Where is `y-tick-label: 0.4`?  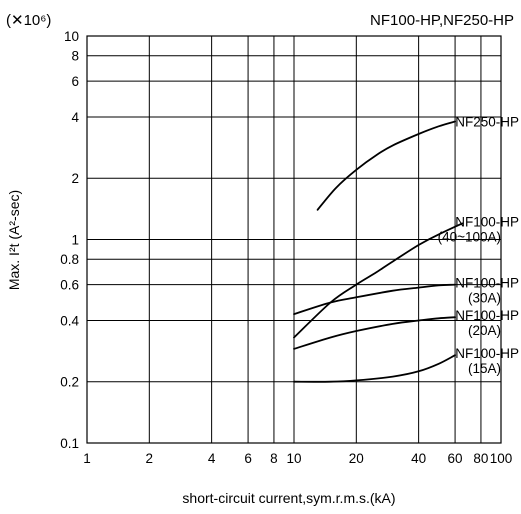 y-tick-label: 0.4 is located at coordinates (69, 320).